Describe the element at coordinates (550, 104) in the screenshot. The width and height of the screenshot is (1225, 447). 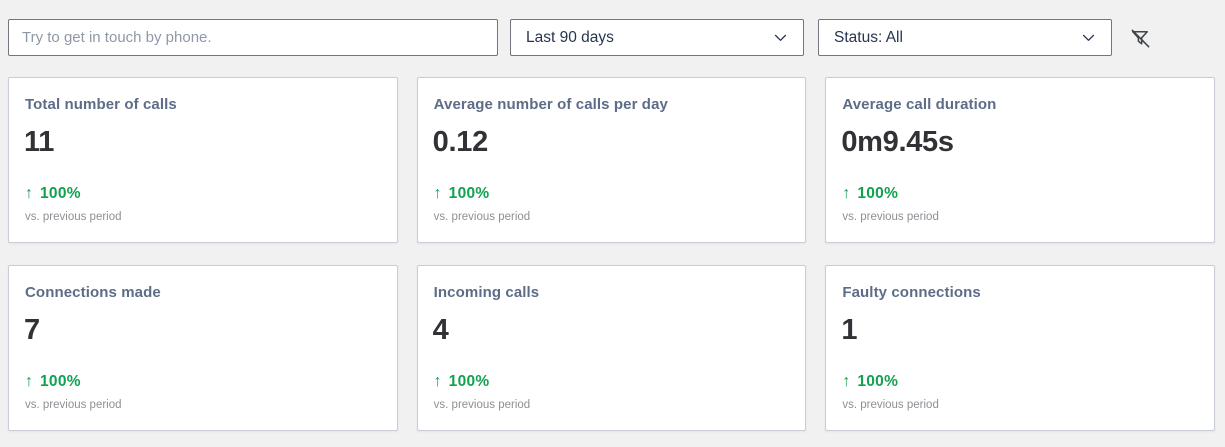
I see `card-title: Average number of calls per day` at that location.